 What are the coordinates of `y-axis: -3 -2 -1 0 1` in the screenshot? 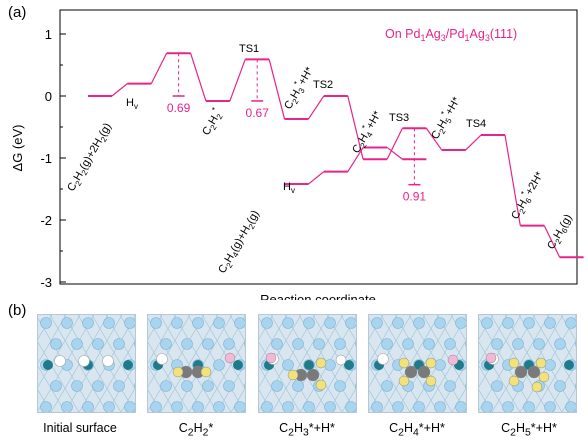 It's located at (53, 158).